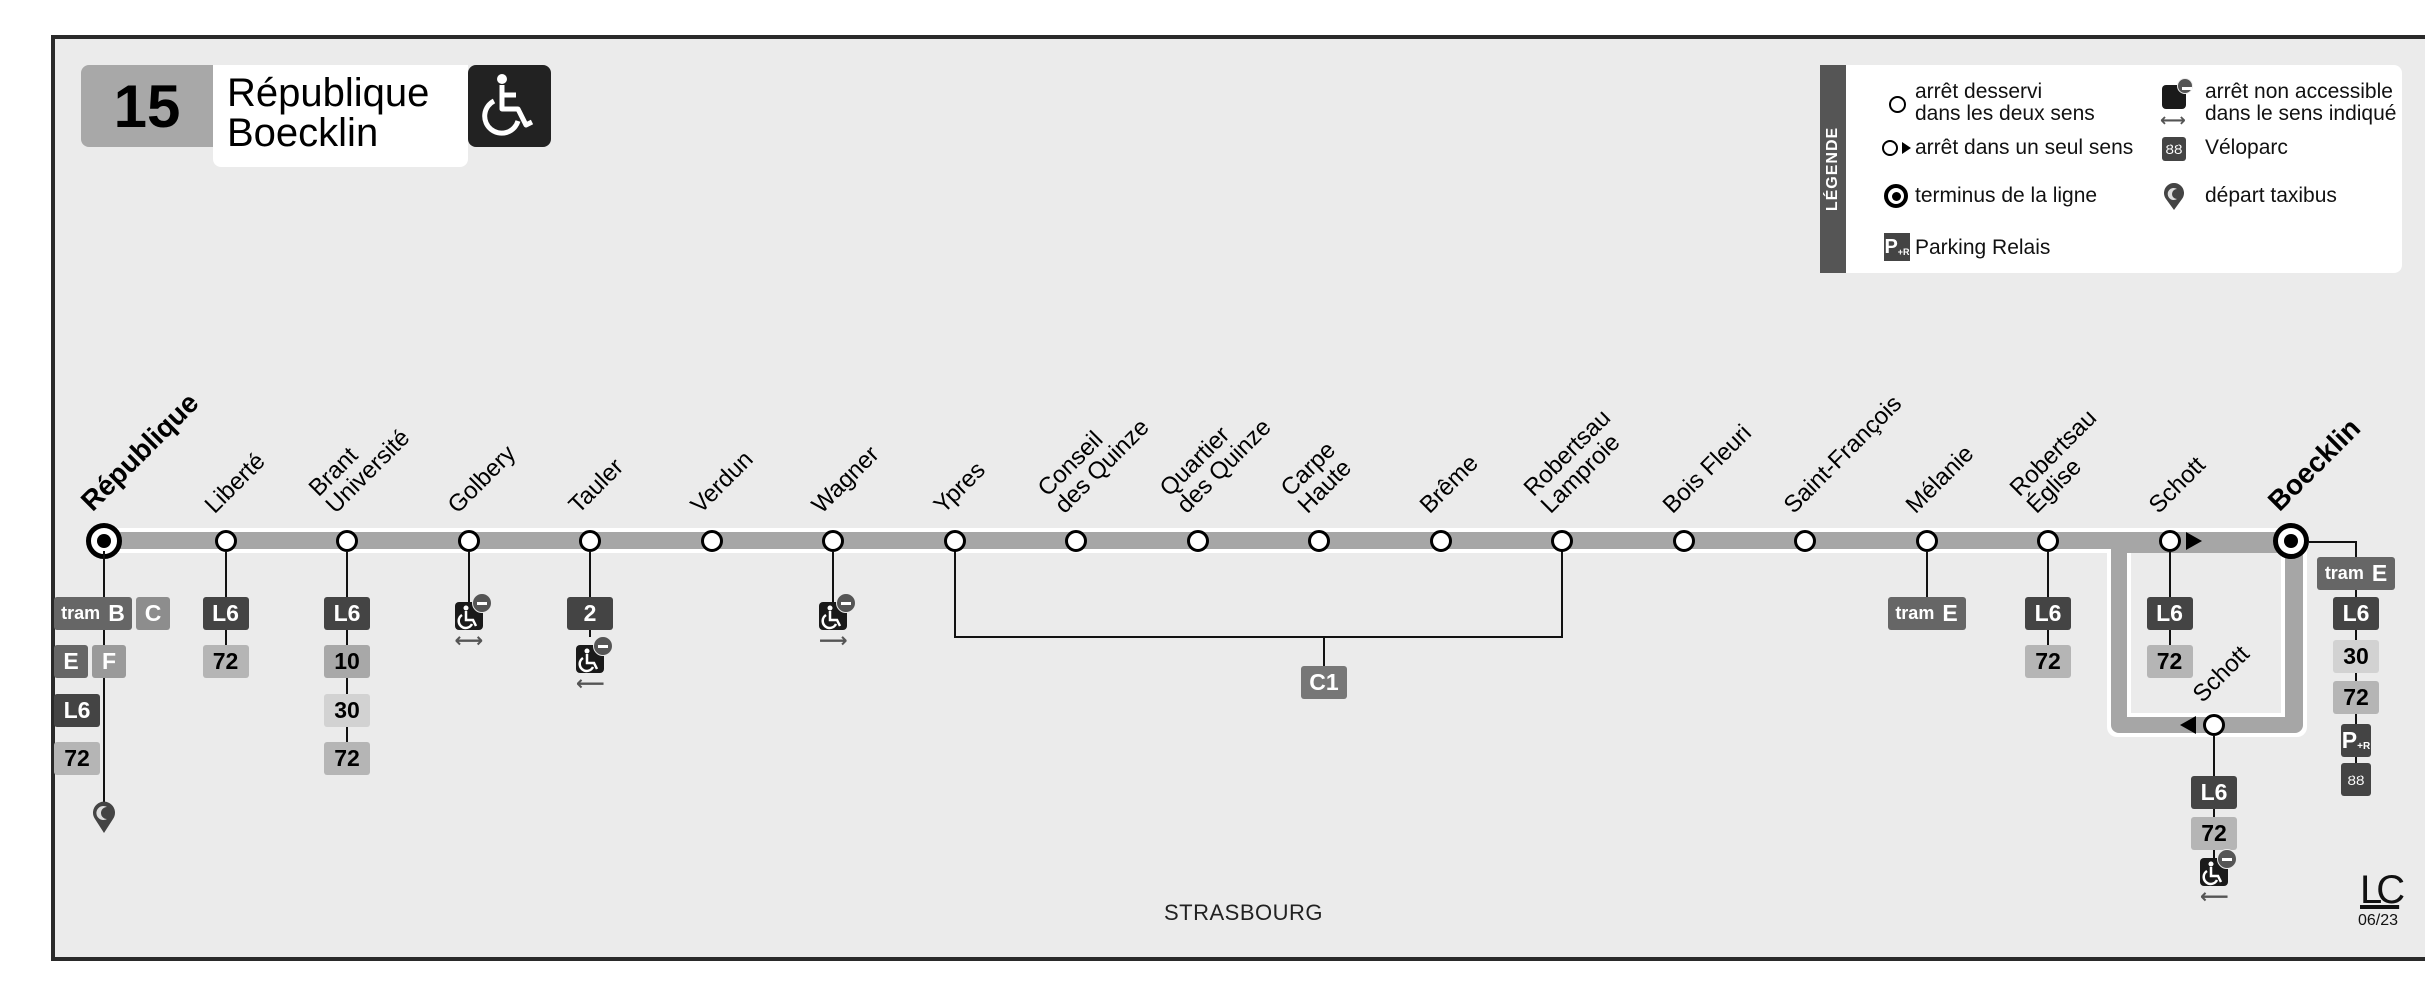  I want to click on legend-item-two-way: arrêt desservi dans les deux sens, so click(2005, 102).